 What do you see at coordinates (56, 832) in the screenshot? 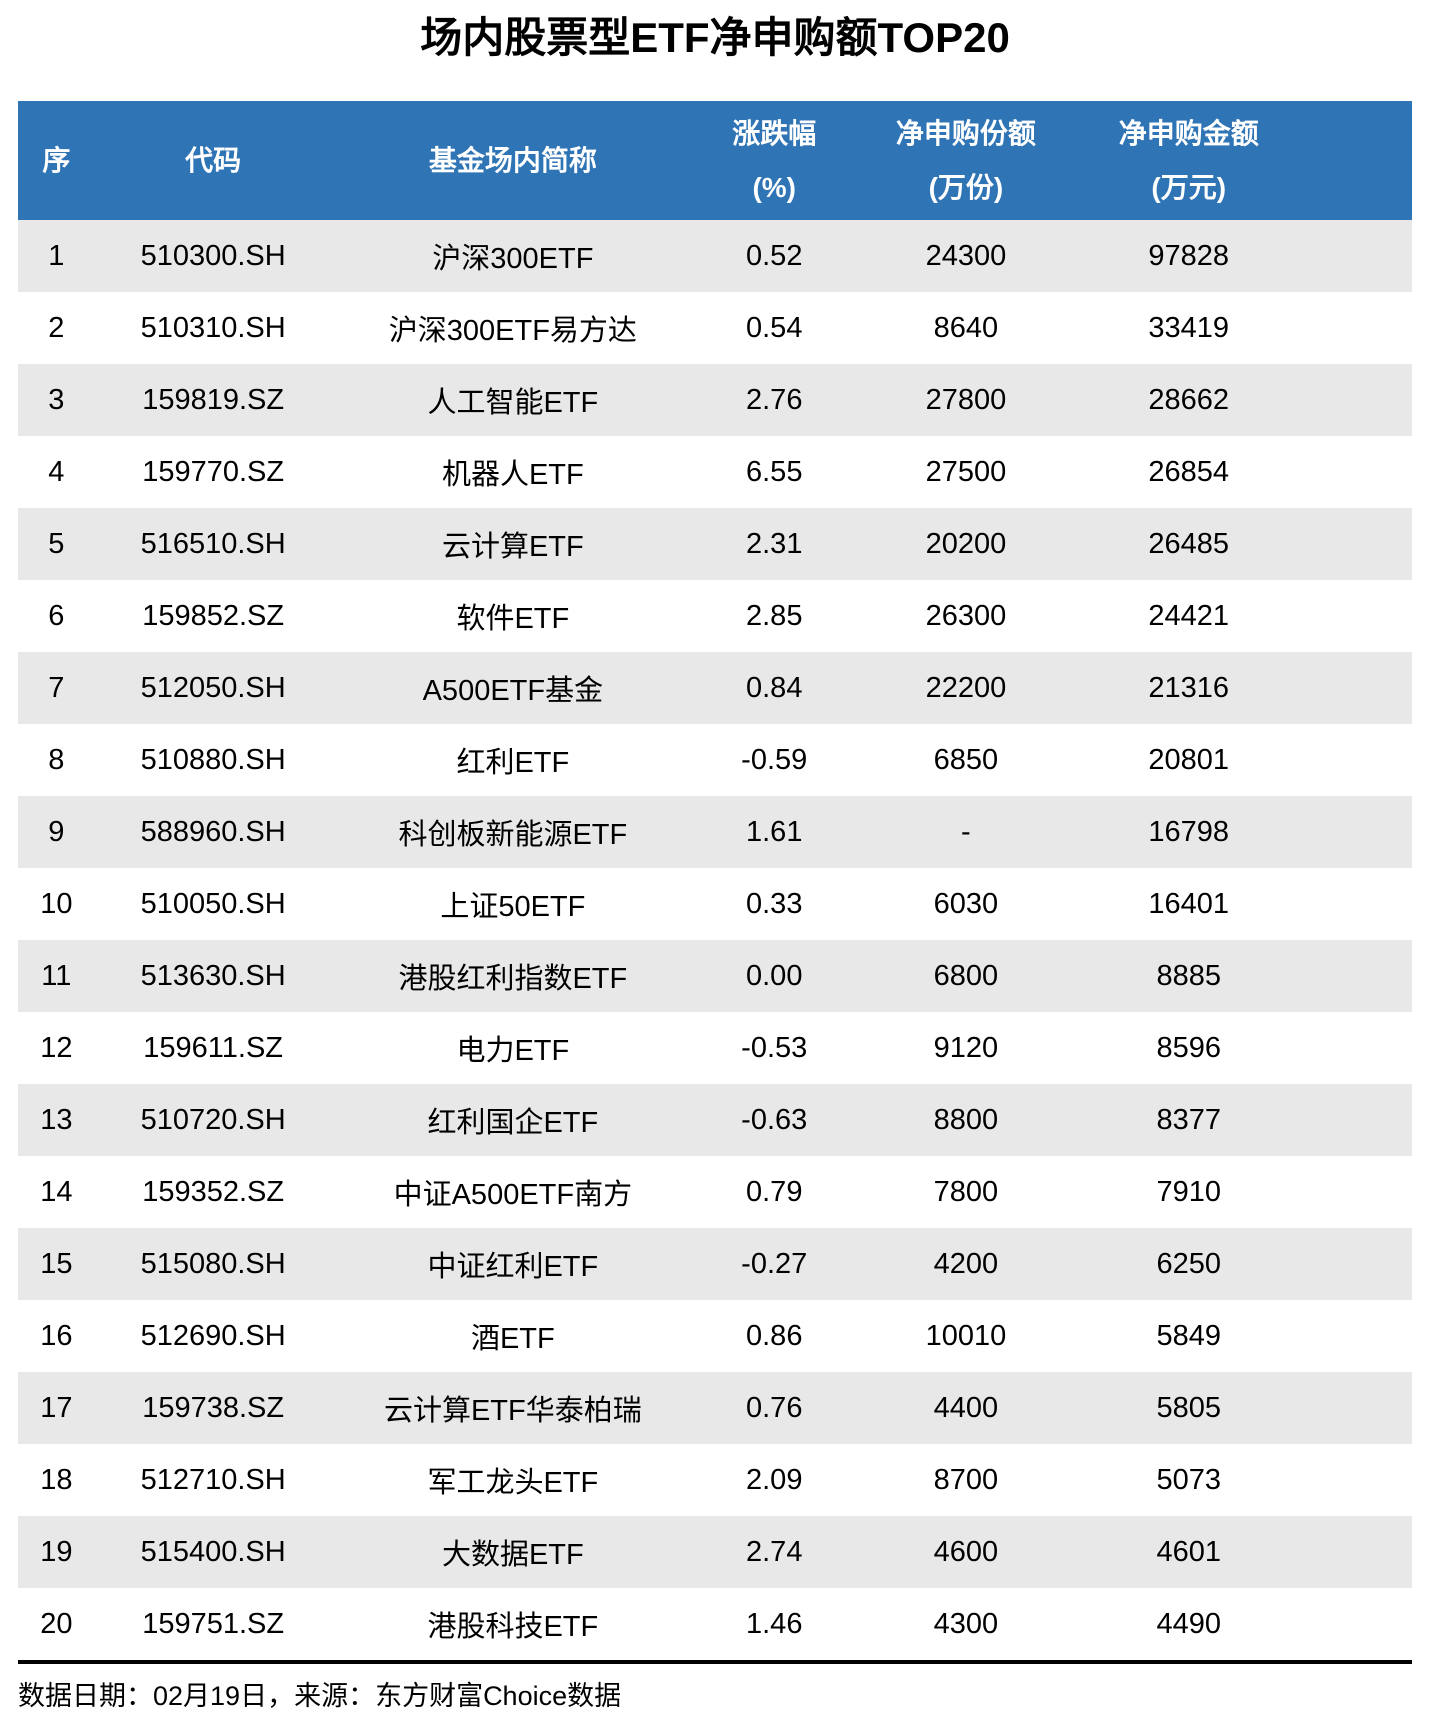
I see `rank-cell: 9` at bounding box center [56, 832].